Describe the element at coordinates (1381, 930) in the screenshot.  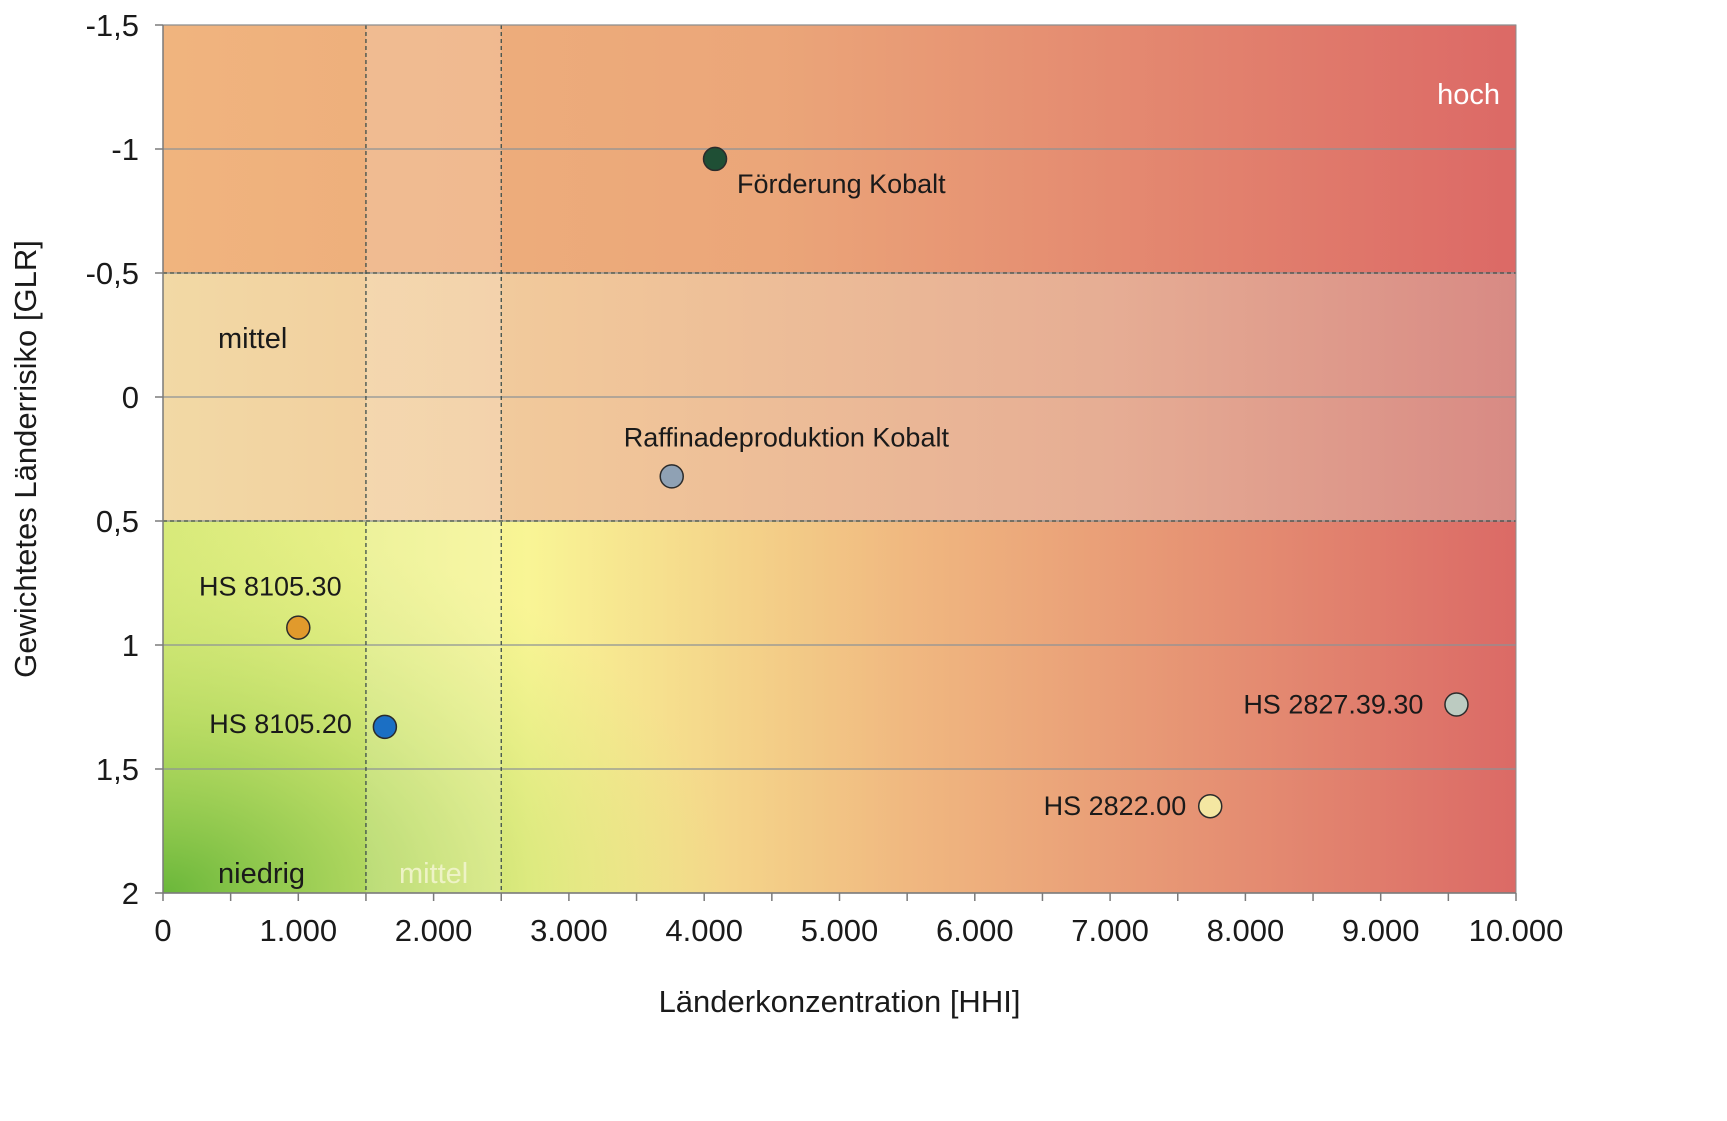
I see `x-tick-label: 9.000` at that location.